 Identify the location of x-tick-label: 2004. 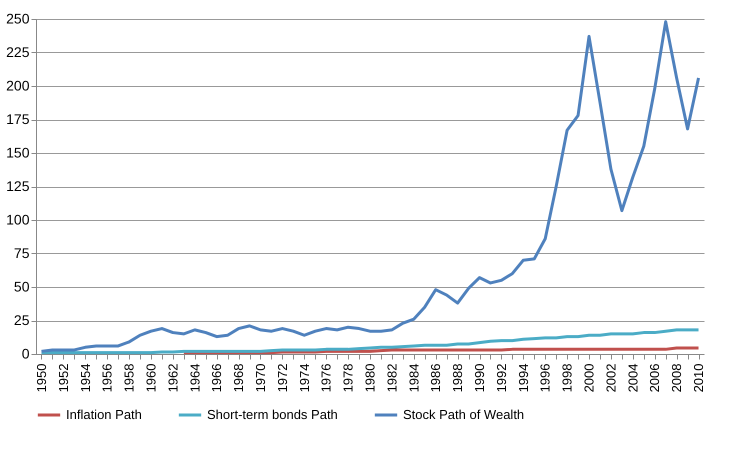
(632, 378).